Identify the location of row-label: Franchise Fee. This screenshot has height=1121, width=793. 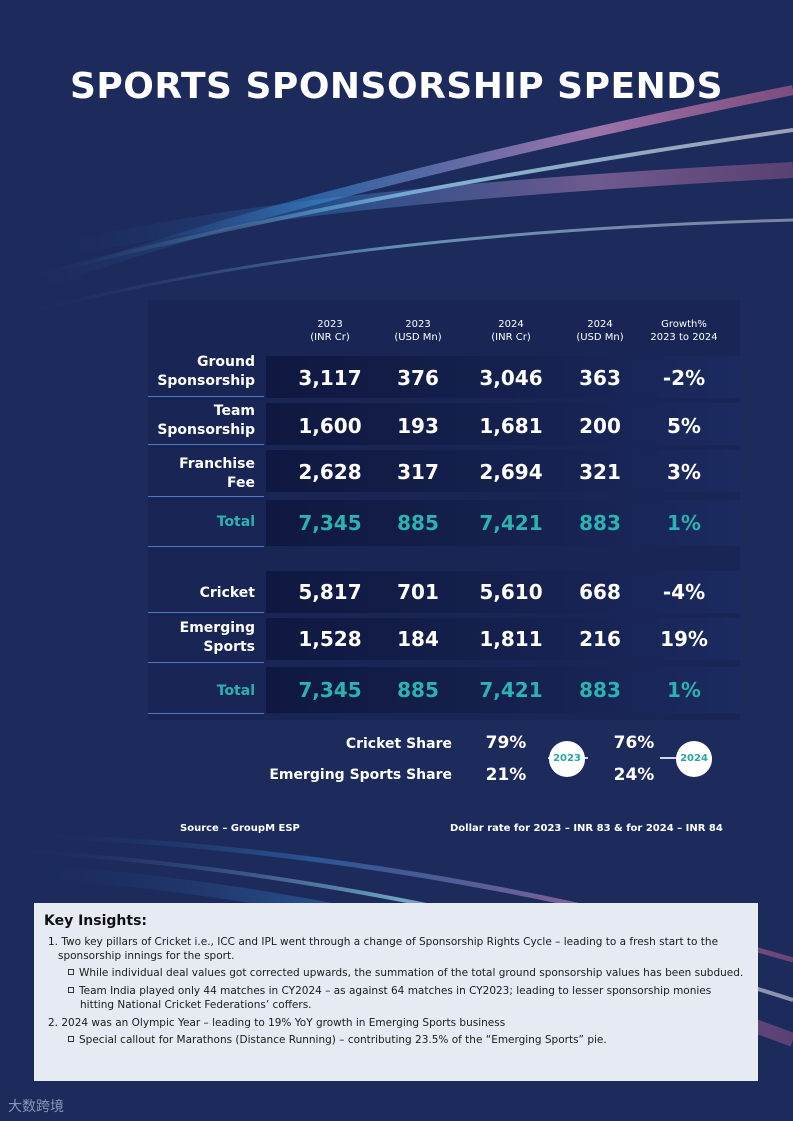
(217, 473).